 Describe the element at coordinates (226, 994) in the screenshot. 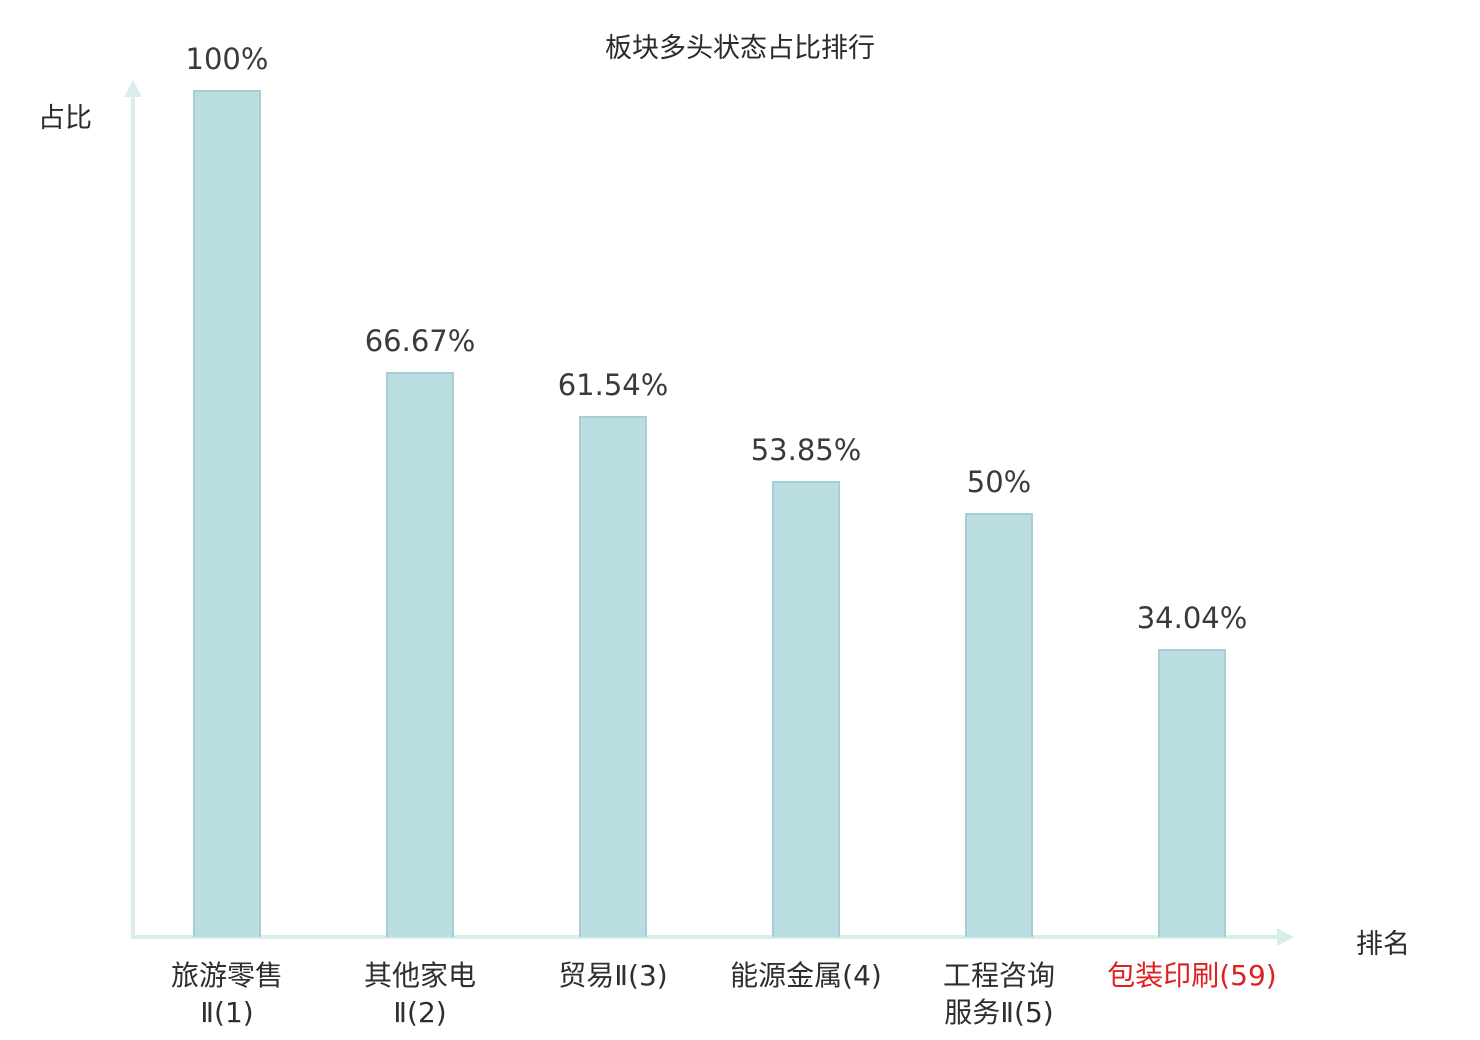

I see `category-label-0: 旅游零售 Ⅱ(1)` at that location.